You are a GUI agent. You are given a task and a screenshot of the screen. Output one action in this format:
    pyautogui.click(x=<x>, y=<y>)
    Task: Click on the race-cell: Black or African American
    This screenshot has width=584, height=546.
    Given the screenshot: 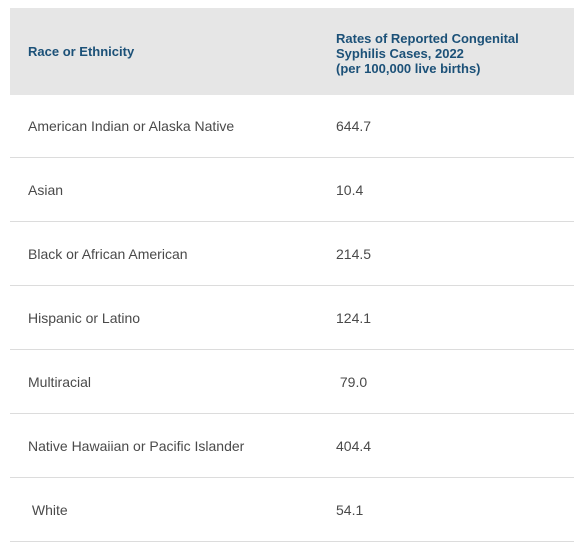 What is the action you would take?
    pyautogui.click(x=164, y=253)
    